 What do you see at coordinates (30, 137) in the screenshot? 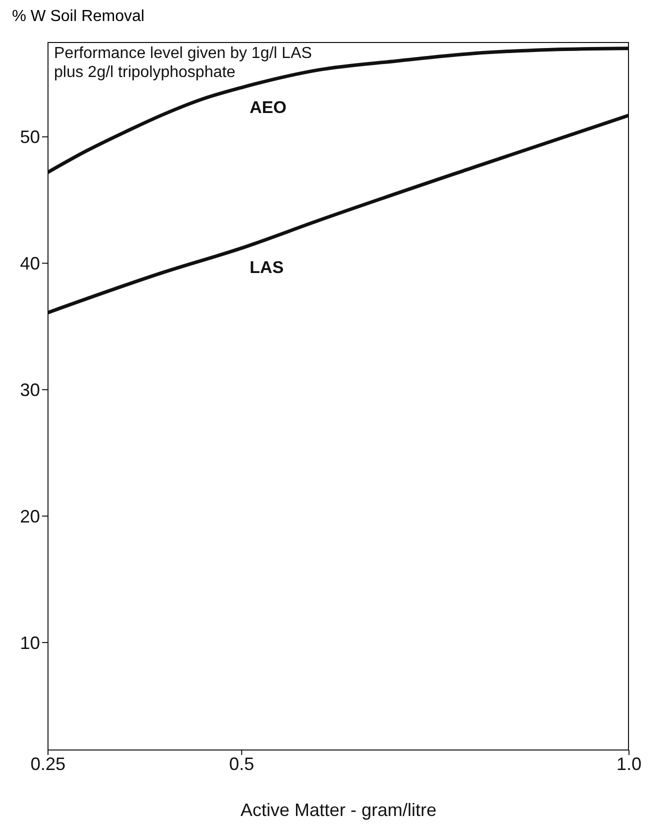
I see `y-tick-label: 50` at bounding box center [30, 137].